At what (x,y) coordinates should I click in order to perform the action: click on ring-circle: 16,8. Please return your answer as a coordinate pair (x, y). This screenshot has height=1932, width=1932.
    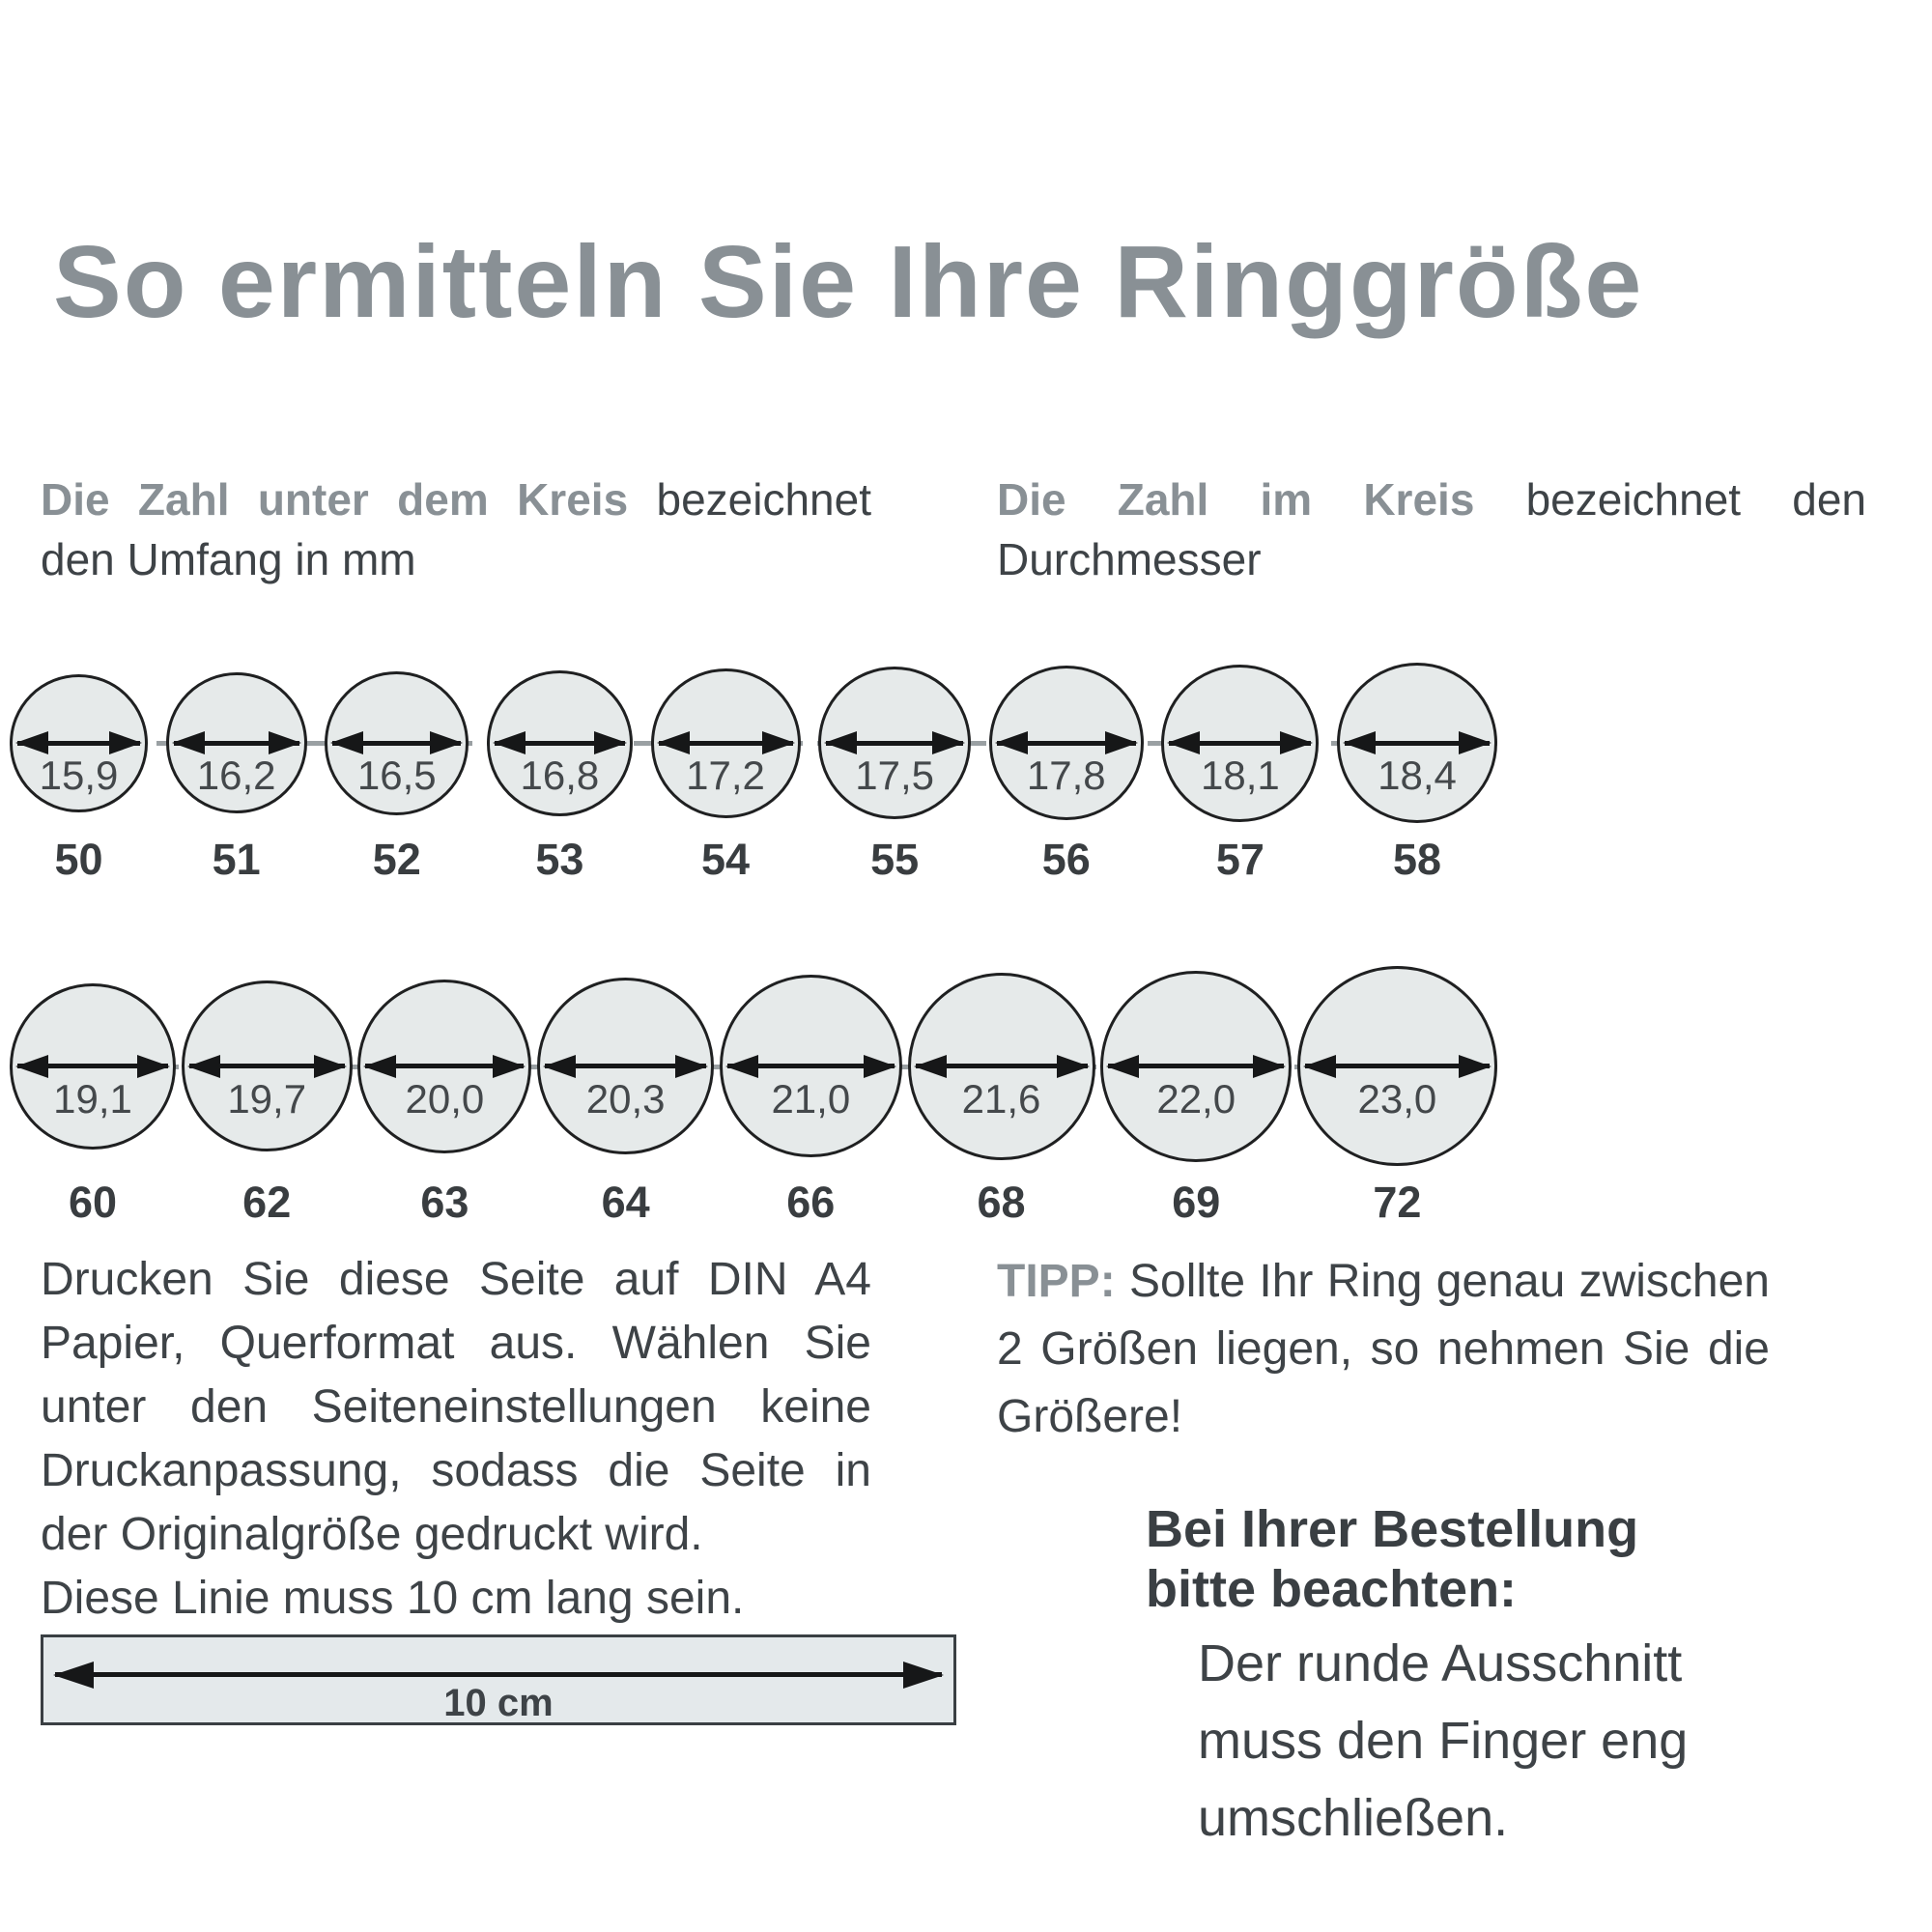
    Looking at the image, I should click on (559, 742).